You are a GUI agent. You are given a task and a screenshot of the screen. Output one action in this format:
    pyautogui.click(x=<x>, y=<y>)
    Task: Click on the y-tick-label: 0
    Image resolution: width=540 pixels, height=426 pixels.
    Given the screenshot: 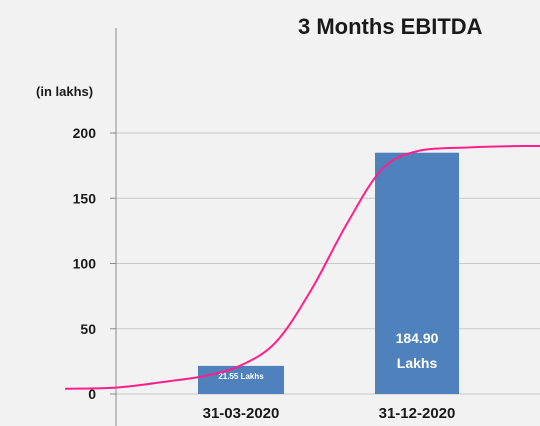 What is the action you would take?
    pyautogui.click(x=92, y=394)
    